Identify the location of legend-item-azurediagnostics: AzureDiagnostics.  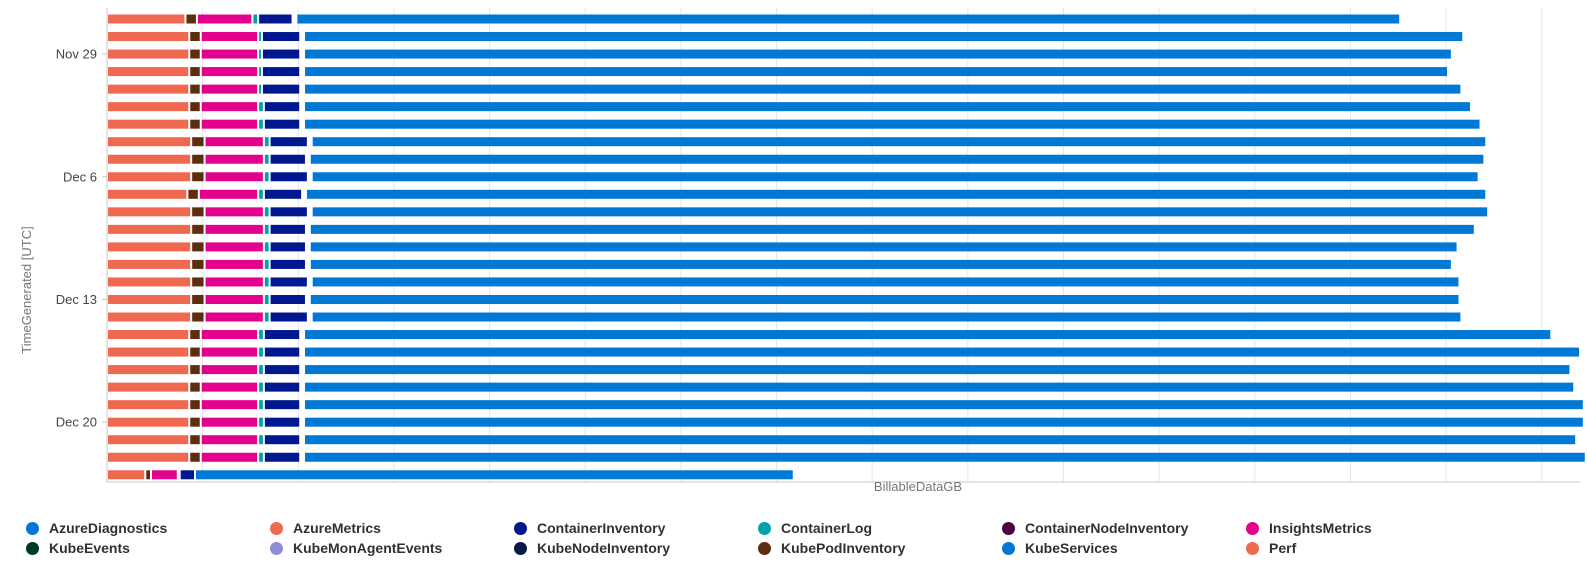
(96, 528).